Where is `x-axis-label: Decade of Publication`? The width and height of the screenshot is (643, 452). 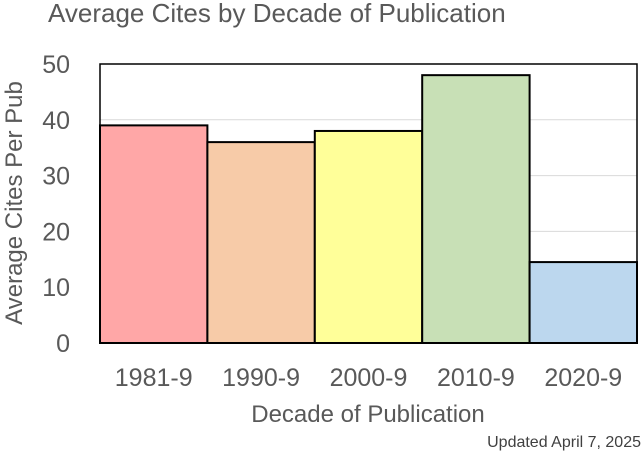
x-axis-label: Decade of Publication is located at coordinates (367, 414).